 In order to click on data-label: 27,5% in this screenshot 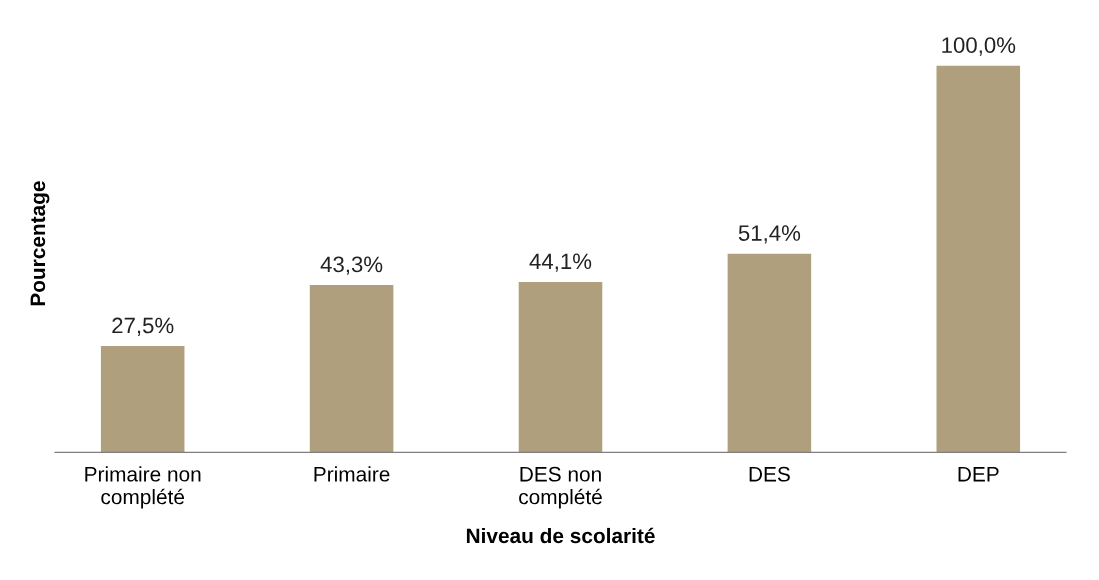, I will do `click(143, 326)`.